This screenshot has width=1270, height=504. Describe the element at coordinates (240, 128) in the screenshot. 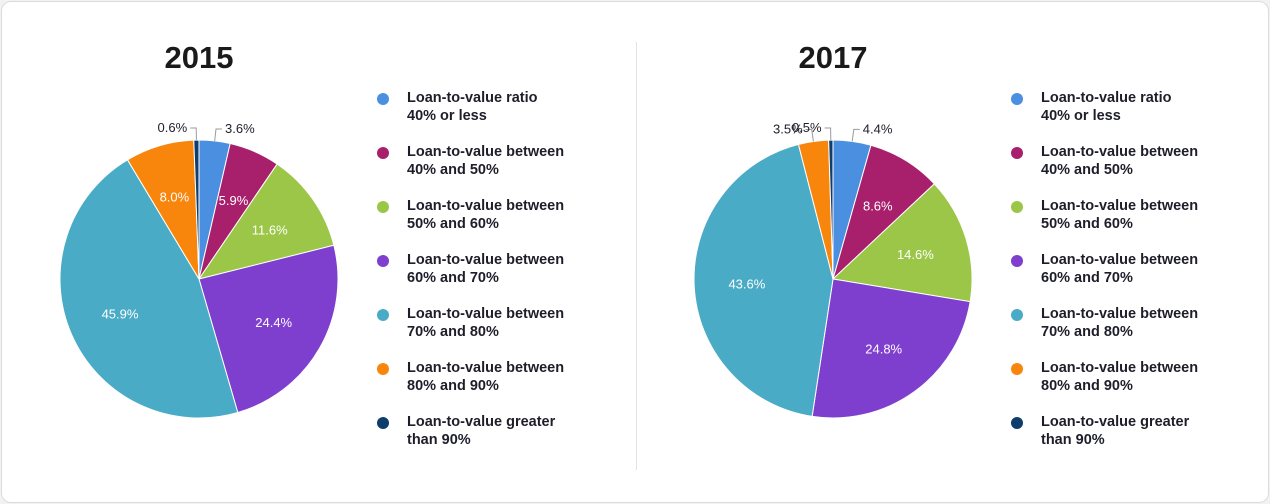

I see `data-label-ltv-40-or-less: 3.6%` at that location.